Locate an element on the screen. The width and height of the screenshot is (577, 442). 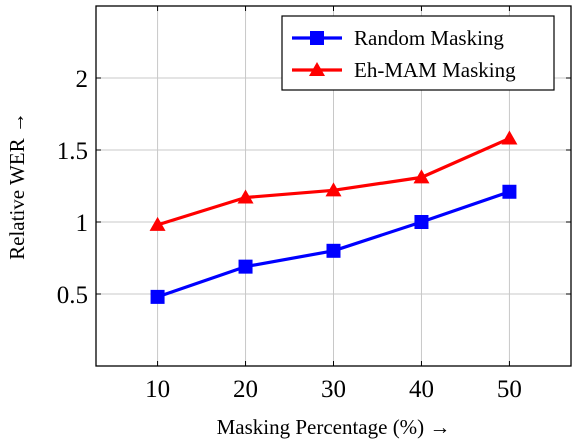
legend-label: Random Masking is located at coordinates (429, 38).